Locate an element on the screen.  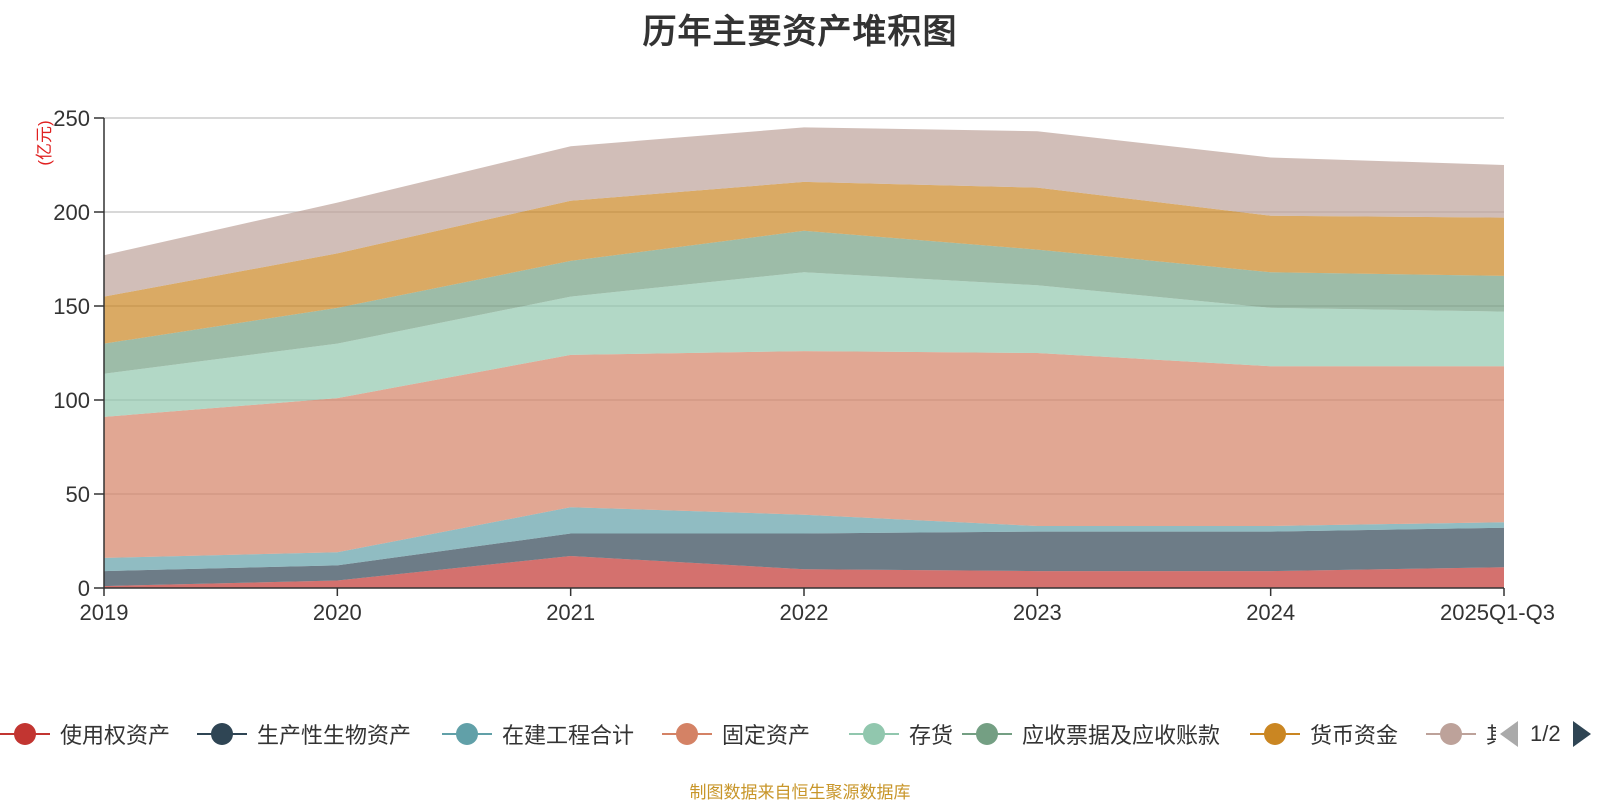
legend-label: 生产性生物资产 is located at coordinates (334, 735).